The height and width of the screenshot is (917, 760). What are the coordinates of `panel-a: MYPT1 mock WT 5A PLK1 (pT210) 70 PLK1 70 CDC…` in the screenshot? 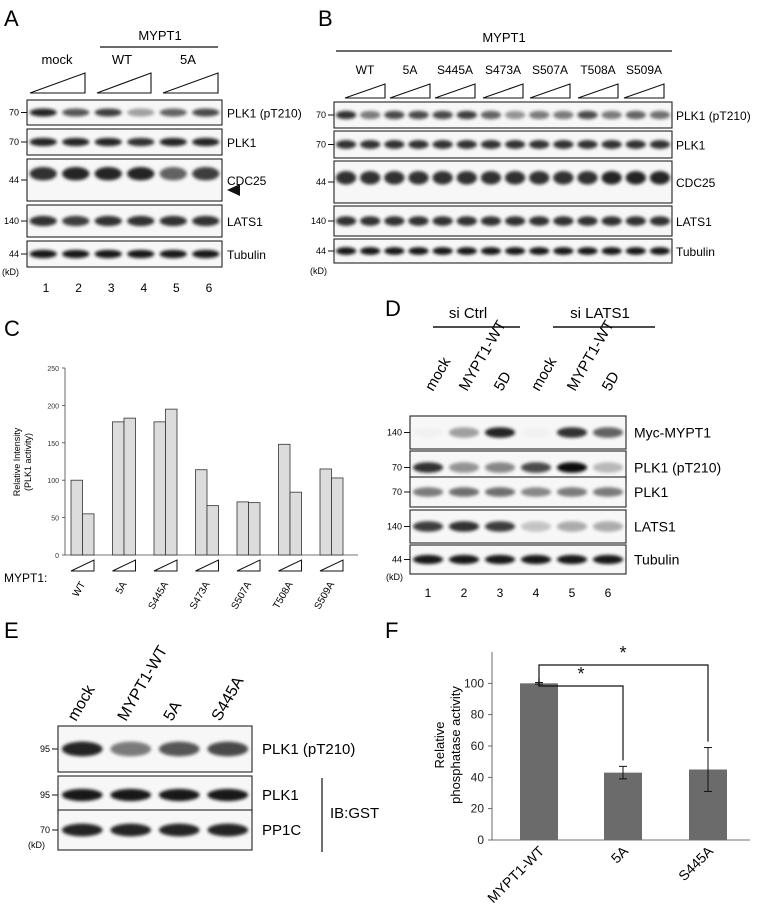 It's located at (152, 161).